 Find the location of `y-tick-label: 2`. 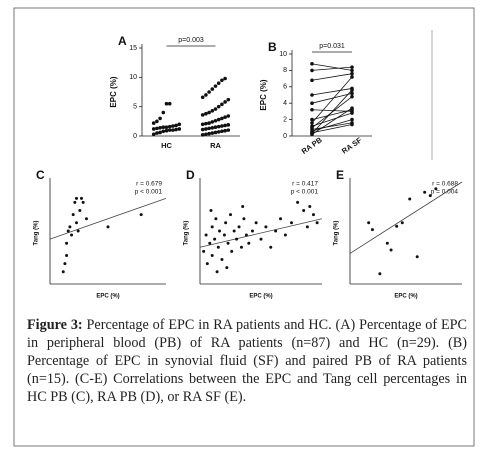

y-tick-label: 2 is located at coordinates (285, 119).